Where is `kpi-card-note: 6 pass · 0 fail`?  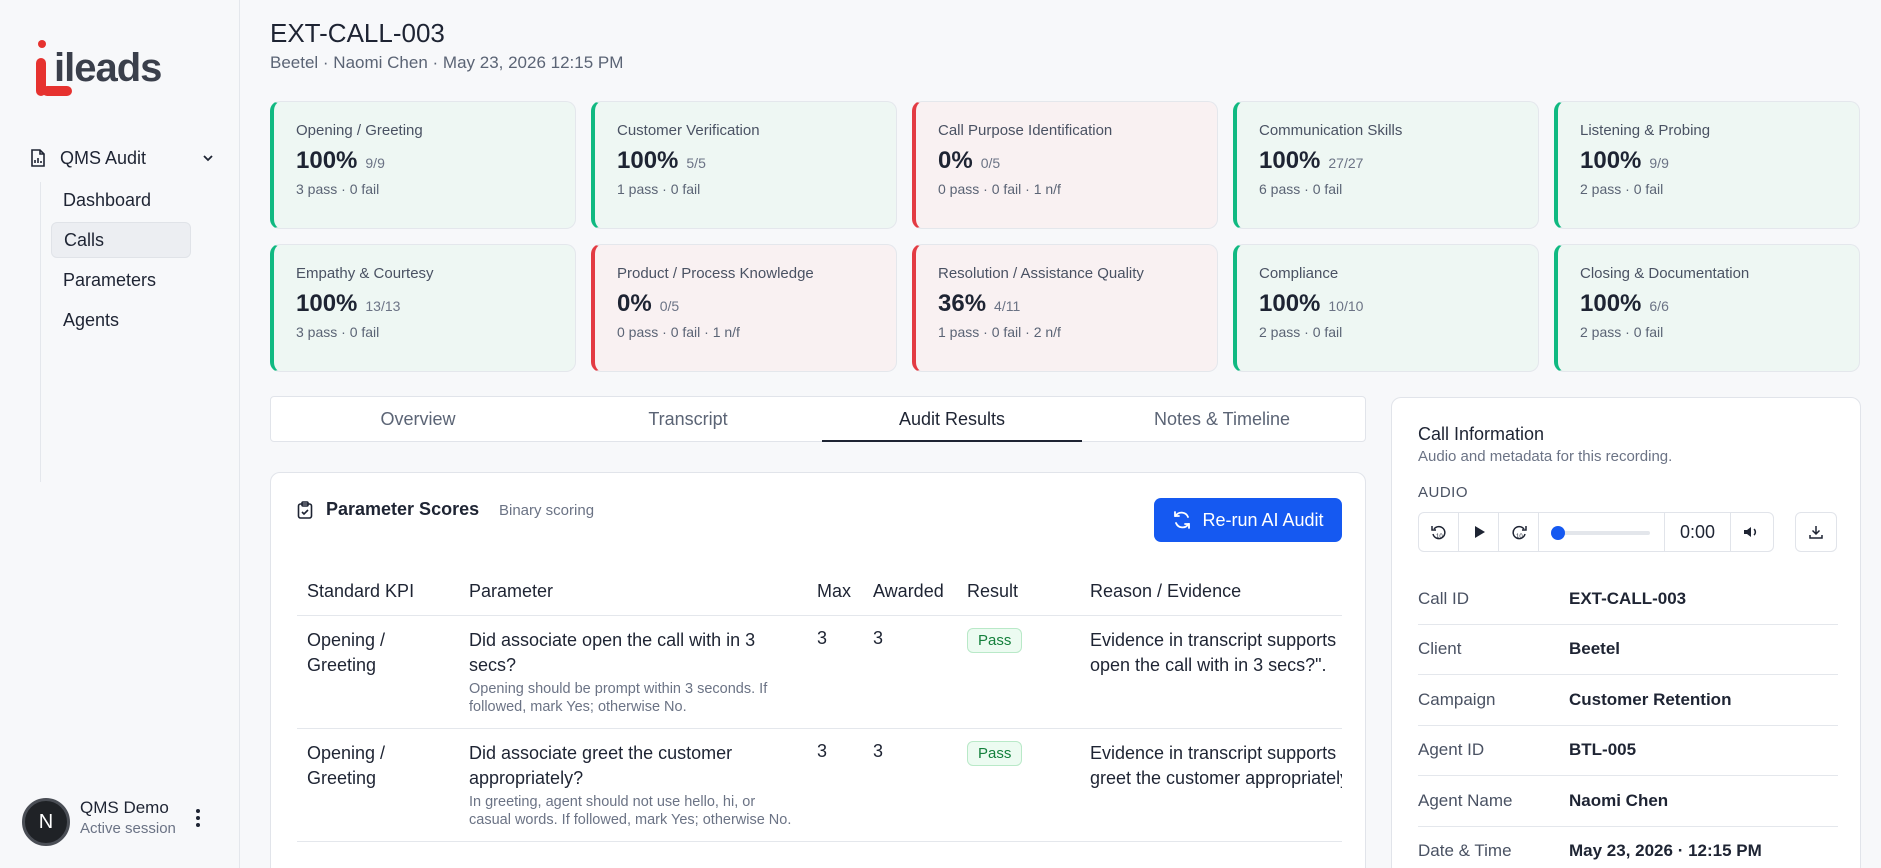
kpi-card-note: 6 pass · 0 fail is located at coordinates (1301, 189).